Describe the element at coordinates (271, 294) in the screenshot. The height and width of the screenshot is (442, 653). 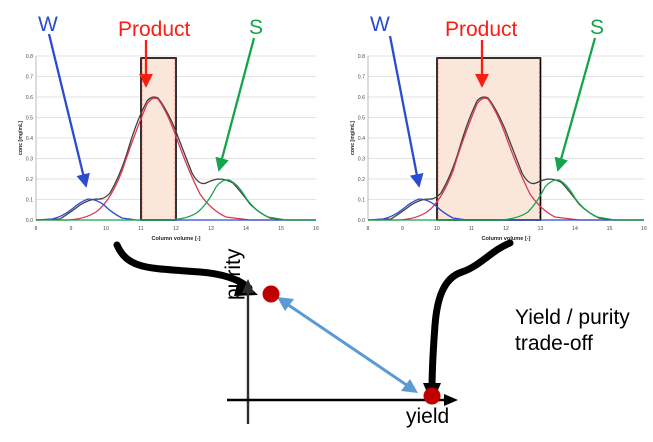
I see `tradeoff-point-narrow-cut` at that location.